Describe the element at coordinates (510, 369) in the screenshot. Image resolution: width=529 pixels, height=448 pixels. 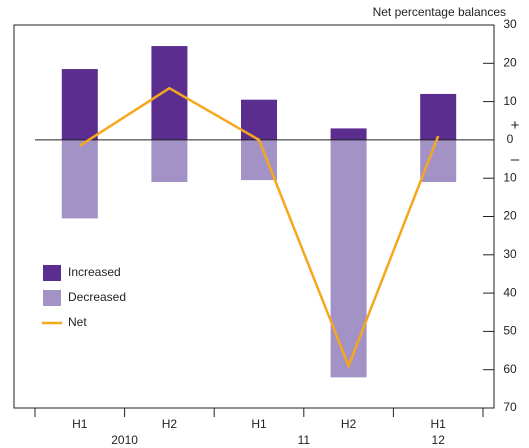
I see `y-tick-label: 60` at that location.